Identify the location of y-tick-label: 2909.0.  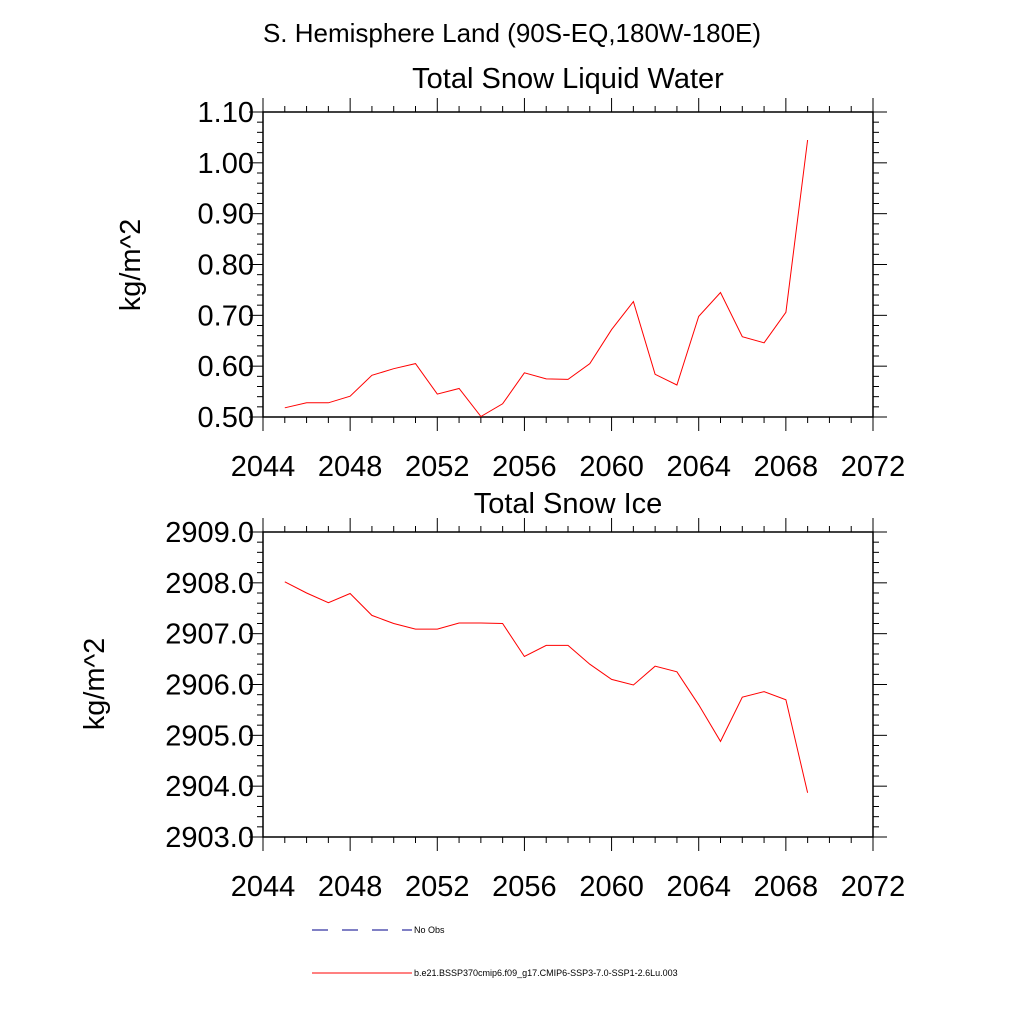
(209, 533).